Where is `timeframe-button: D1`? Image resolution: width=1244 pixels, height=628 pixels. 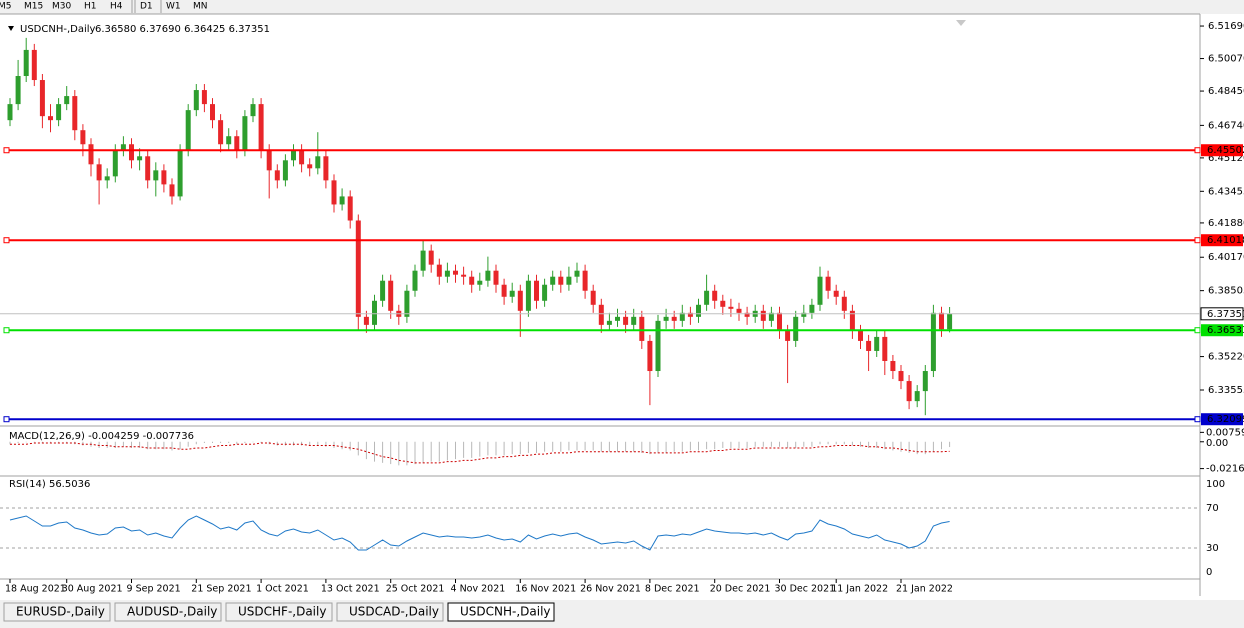
timeframe-button: D1 is located at coordinates (146, 7).